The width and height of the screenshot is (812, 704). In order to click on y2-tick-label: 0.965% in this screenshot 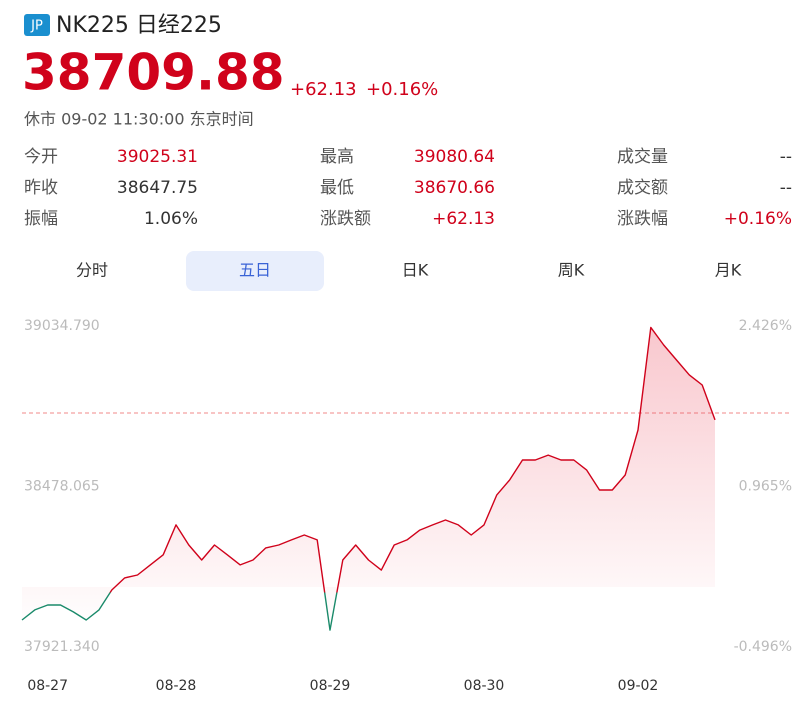, I will do `click(765, 487)`.